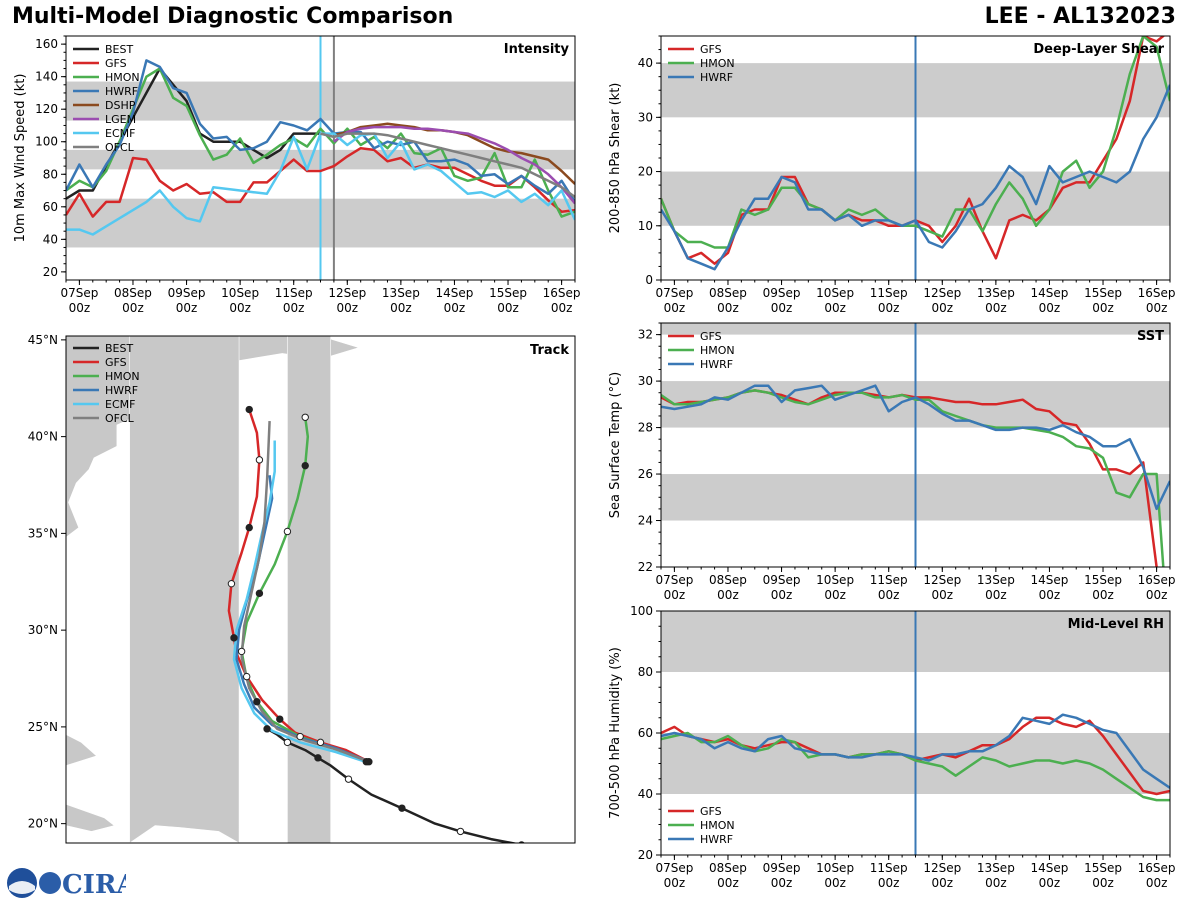  I want to click on intensity-ytick-label: 80, so click(50, 174).